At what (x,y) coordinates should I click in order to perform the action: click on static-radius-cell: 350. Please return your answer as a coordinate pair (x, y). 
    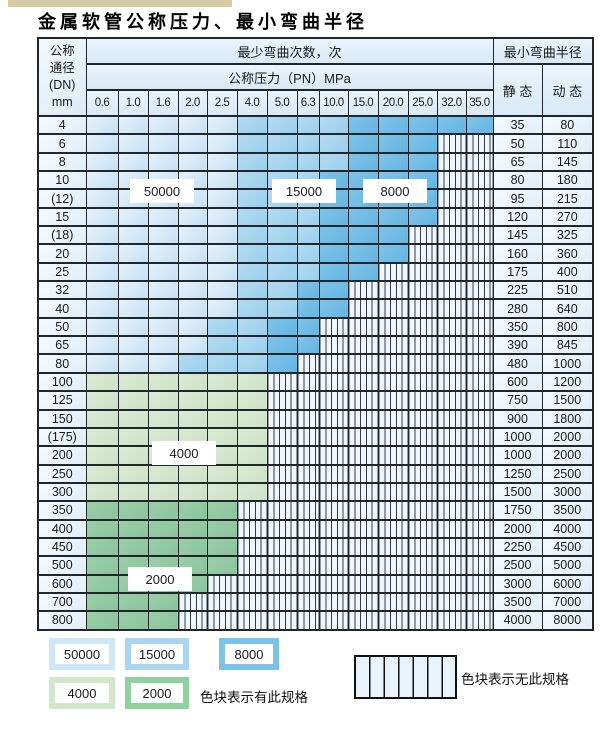
    Looking at the image, I should click on (517, 327).